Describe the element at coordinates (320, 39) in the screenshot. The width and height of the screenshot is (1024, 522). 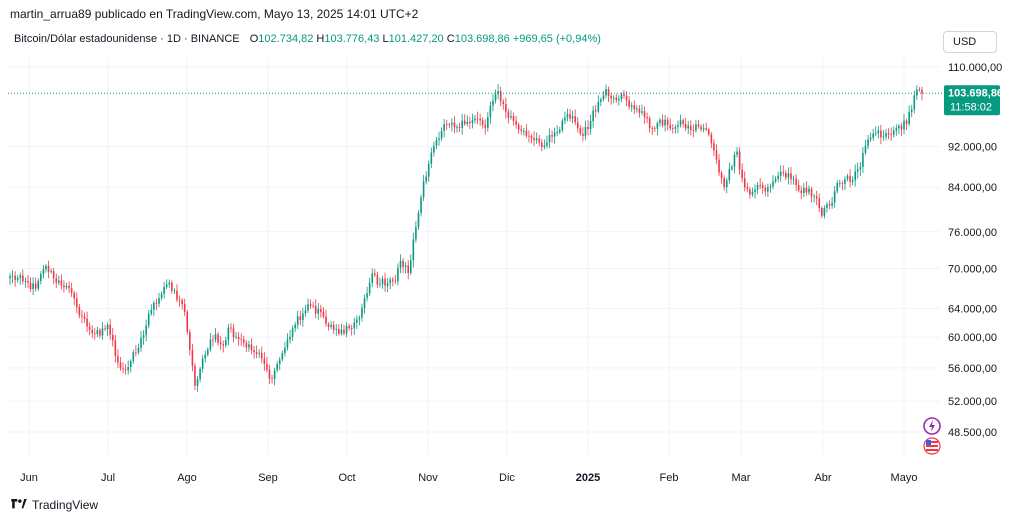
I see `high-label: H` at that location.